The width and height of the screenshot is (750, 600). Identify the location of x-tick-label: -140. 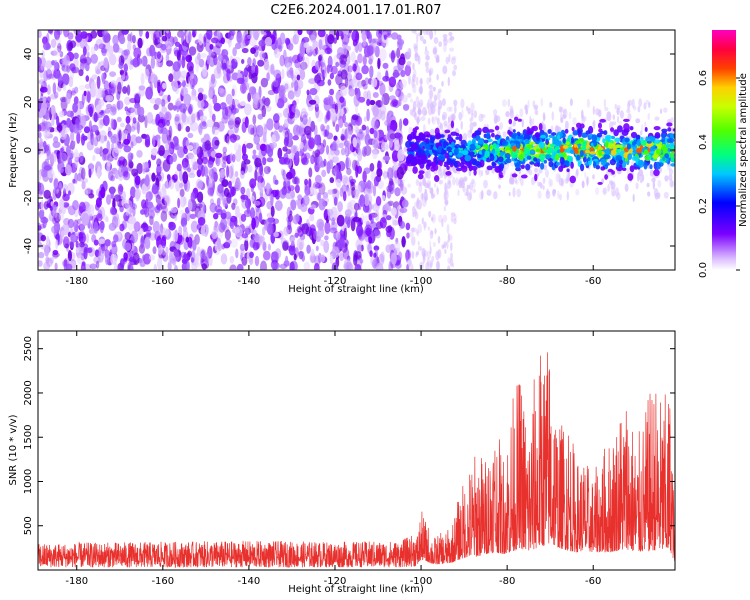
(249, 581).